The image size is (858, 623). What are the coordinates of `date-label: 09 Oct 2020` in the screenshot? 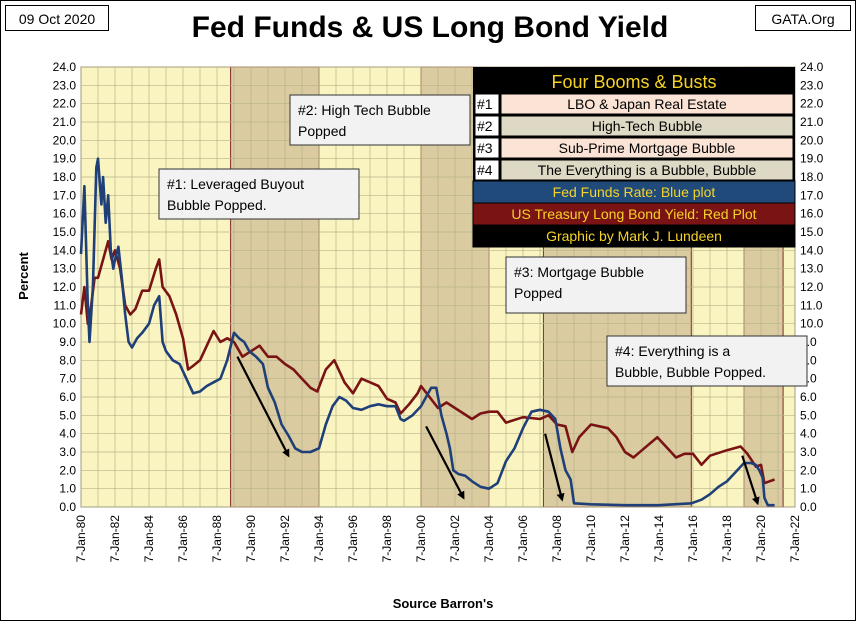 It's located at (57, 18).